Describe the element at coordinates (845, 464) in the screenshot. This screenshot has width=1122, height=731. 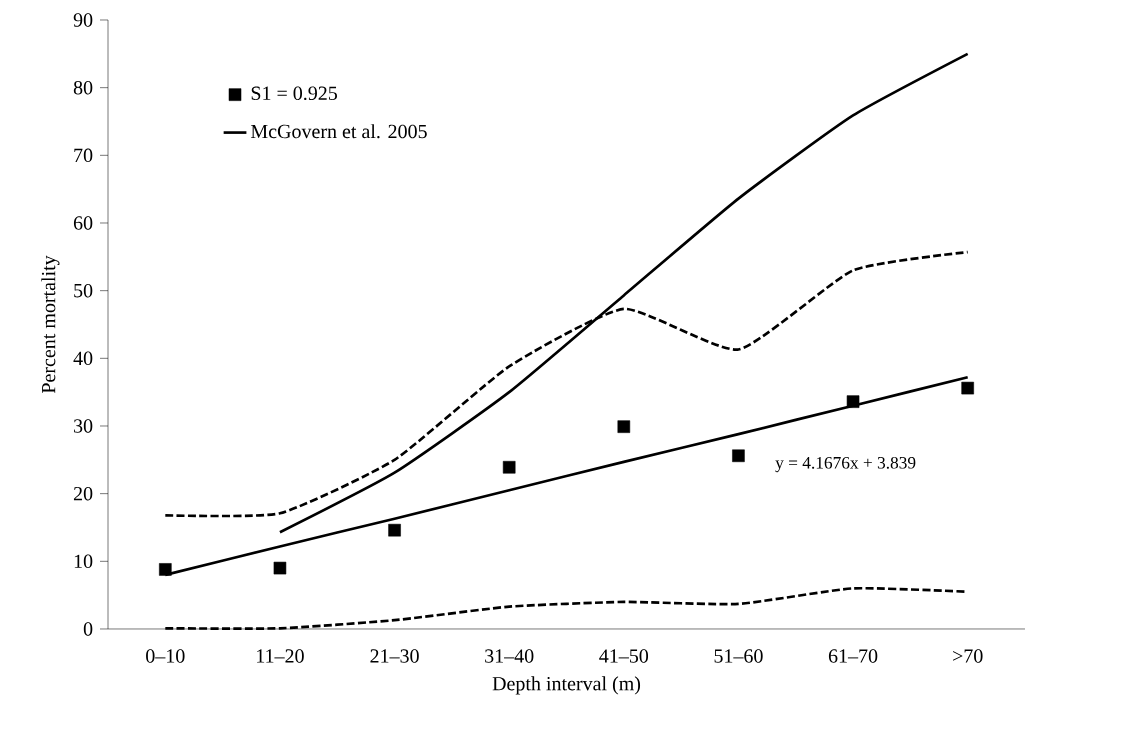
I see `annotation: y = 4.1676x + 3.839` at that location.